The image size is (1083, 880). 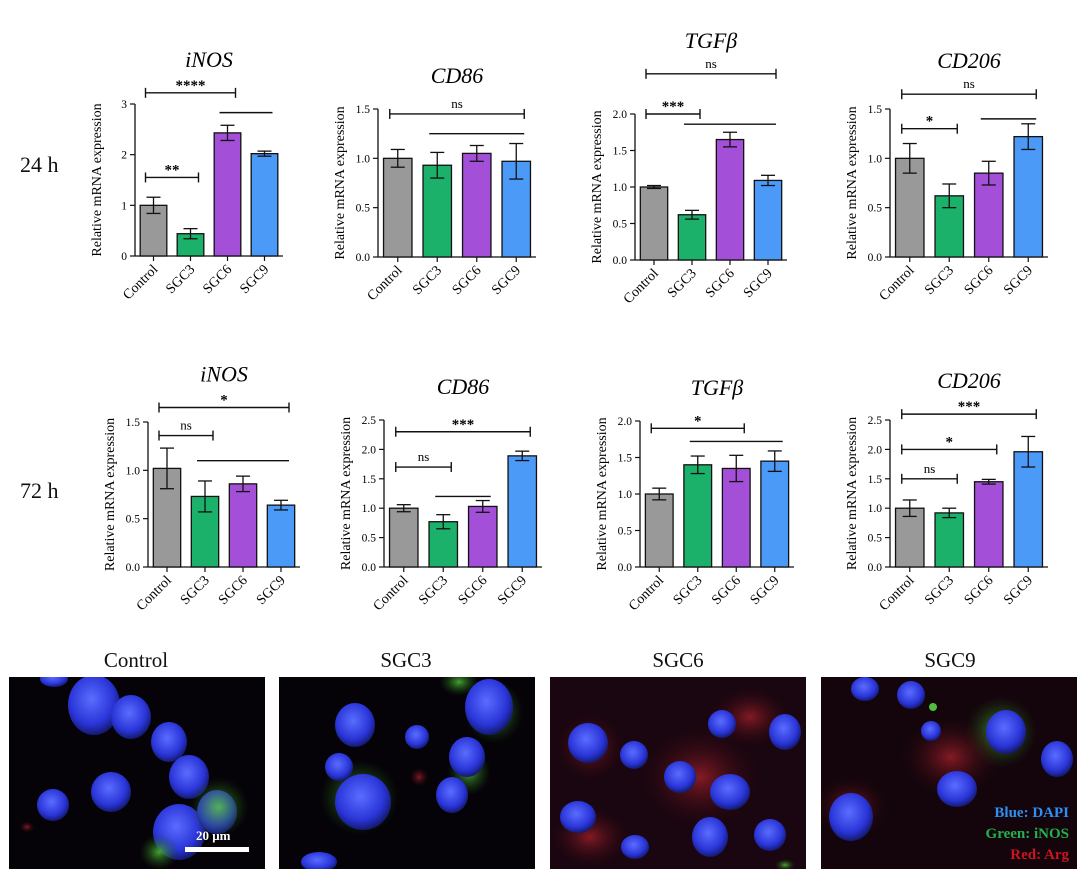 I want to click on row-label-72h: 72 h, so click(x=39, y=490).